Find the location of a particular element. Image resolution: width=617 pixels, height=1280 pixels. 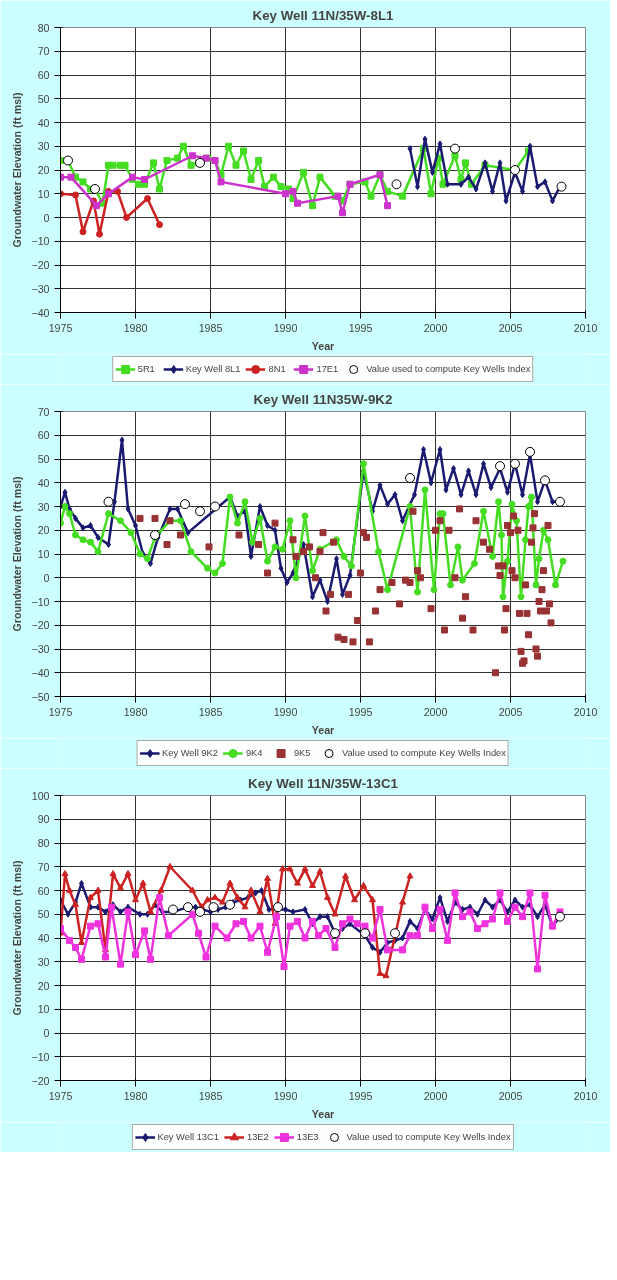

legend-label: 5R1 is located at coordinates (146, 369).